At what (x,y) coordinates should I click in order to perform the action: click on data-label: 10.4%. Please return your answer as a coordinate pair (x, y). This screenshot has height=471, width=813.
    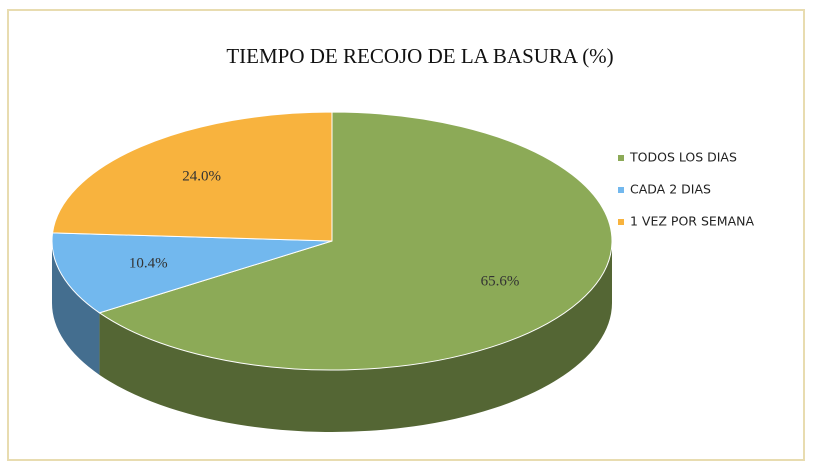
    Looking at the image, I should click on (148, 263).